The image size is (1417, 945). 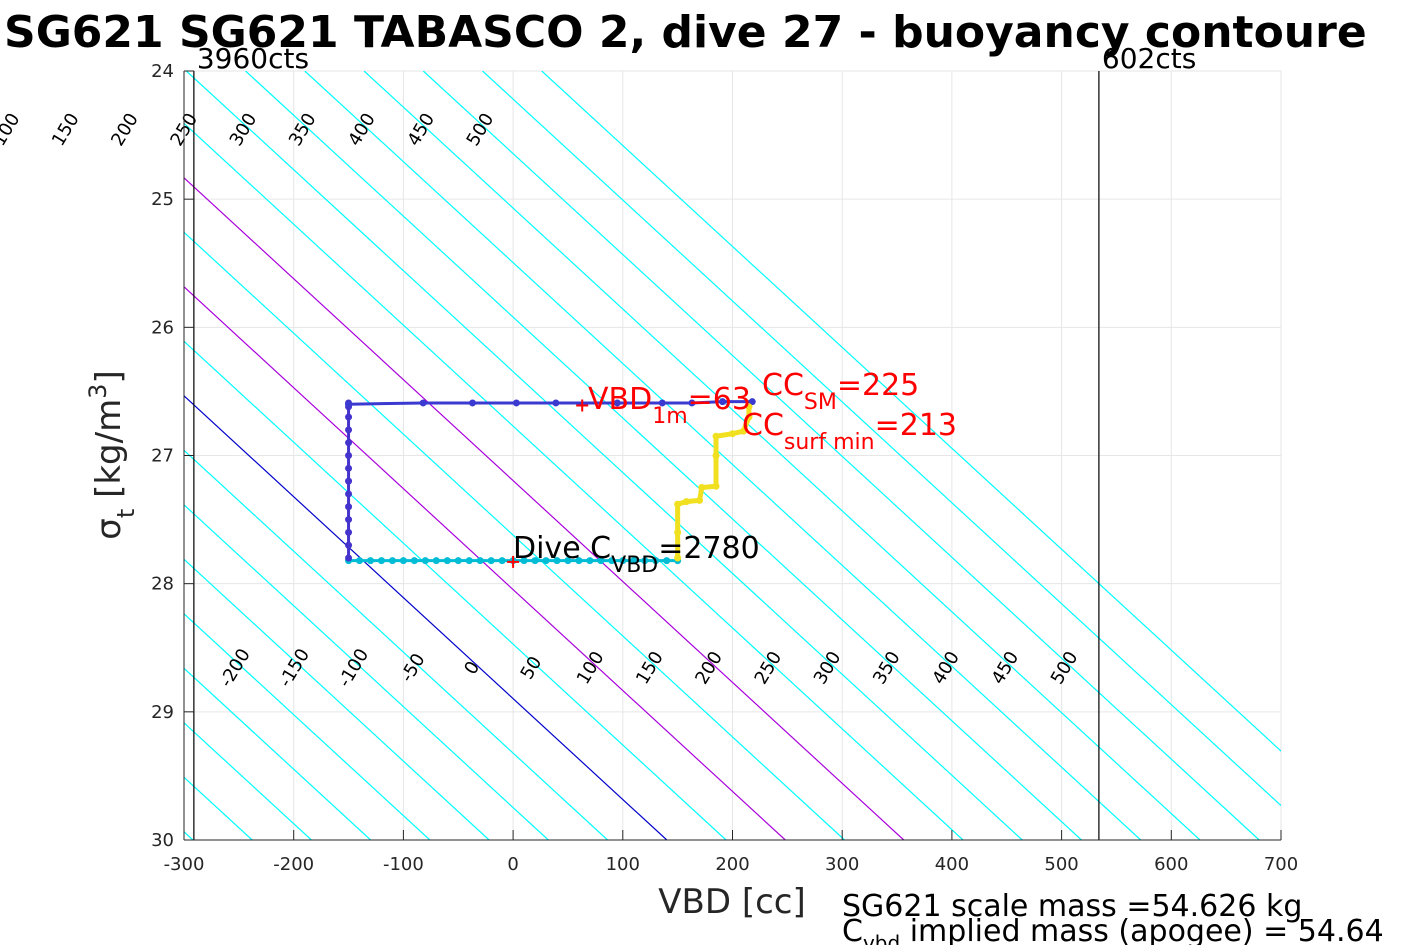 I want to click on vbd-limit-label: 602cts, so click(x=1149, y=58).